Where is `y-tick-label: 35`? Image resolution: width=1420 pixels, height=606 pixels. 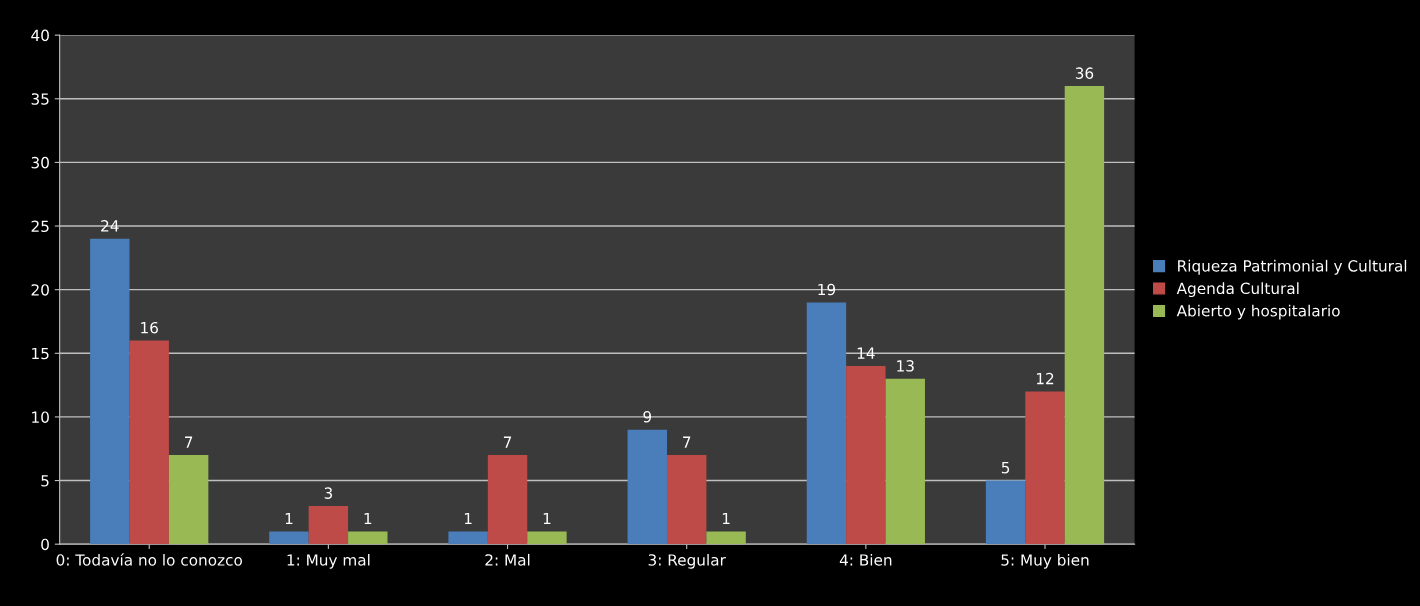 y-tick-label: 35 is located at coordinates (40, 99).